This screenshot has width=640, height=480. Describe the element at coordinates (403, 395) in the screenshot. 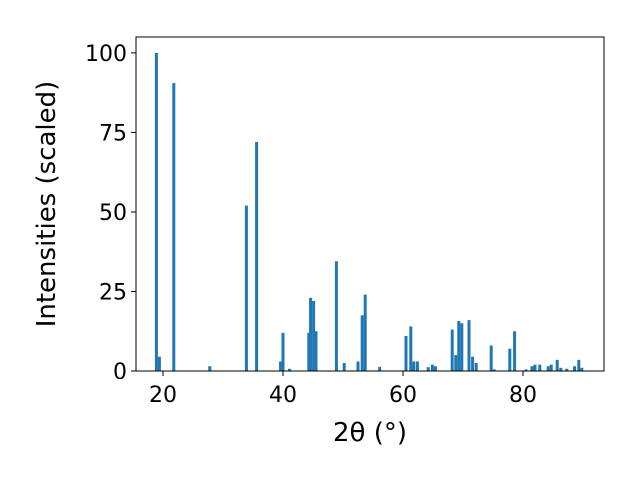

I see `x-tick-label: 60` at that location.